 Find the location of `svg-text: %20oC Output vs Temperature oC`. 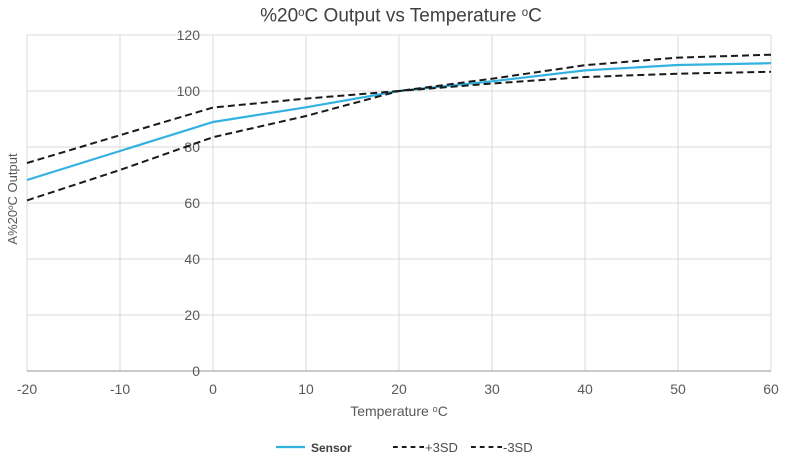

svg-text: %20oC Output vs Temperature oC is located at coordinates (401, 16).